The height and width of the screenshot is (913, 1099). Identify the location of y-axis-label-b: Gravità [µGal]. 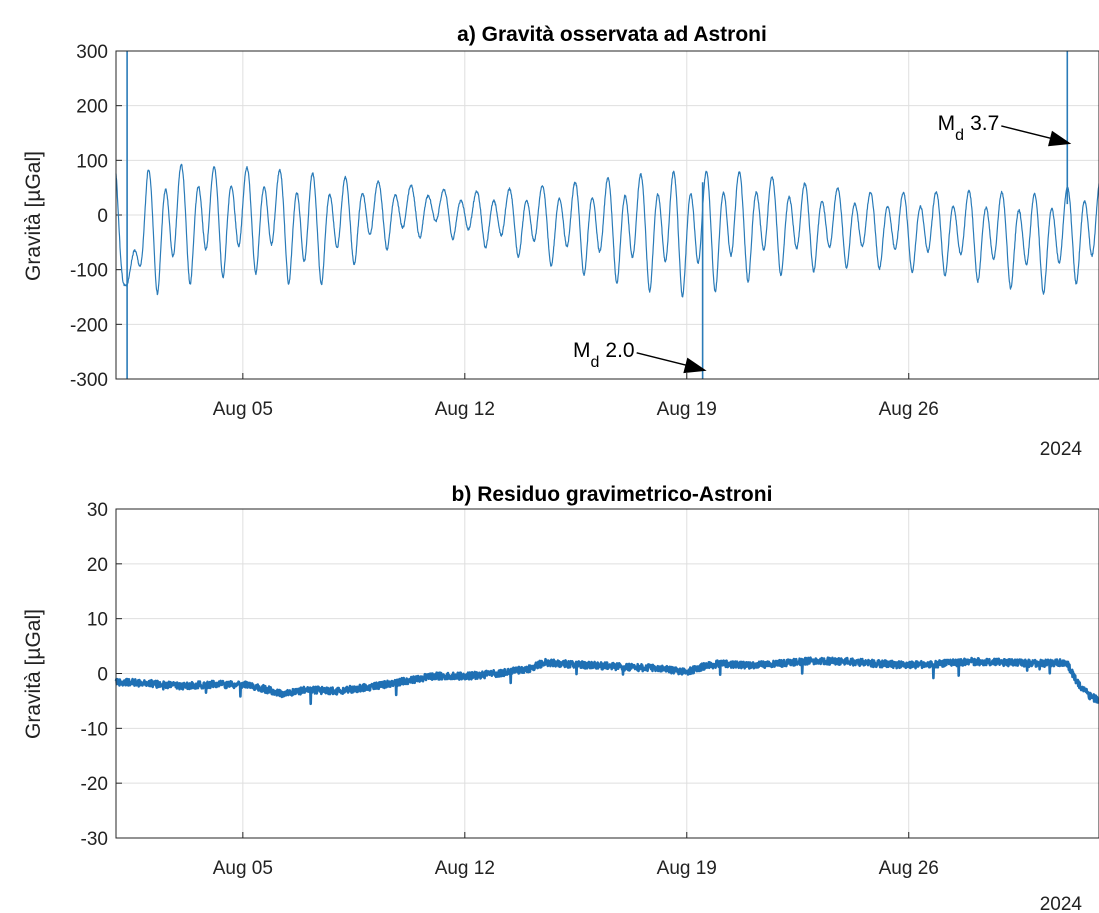
(33, 674).